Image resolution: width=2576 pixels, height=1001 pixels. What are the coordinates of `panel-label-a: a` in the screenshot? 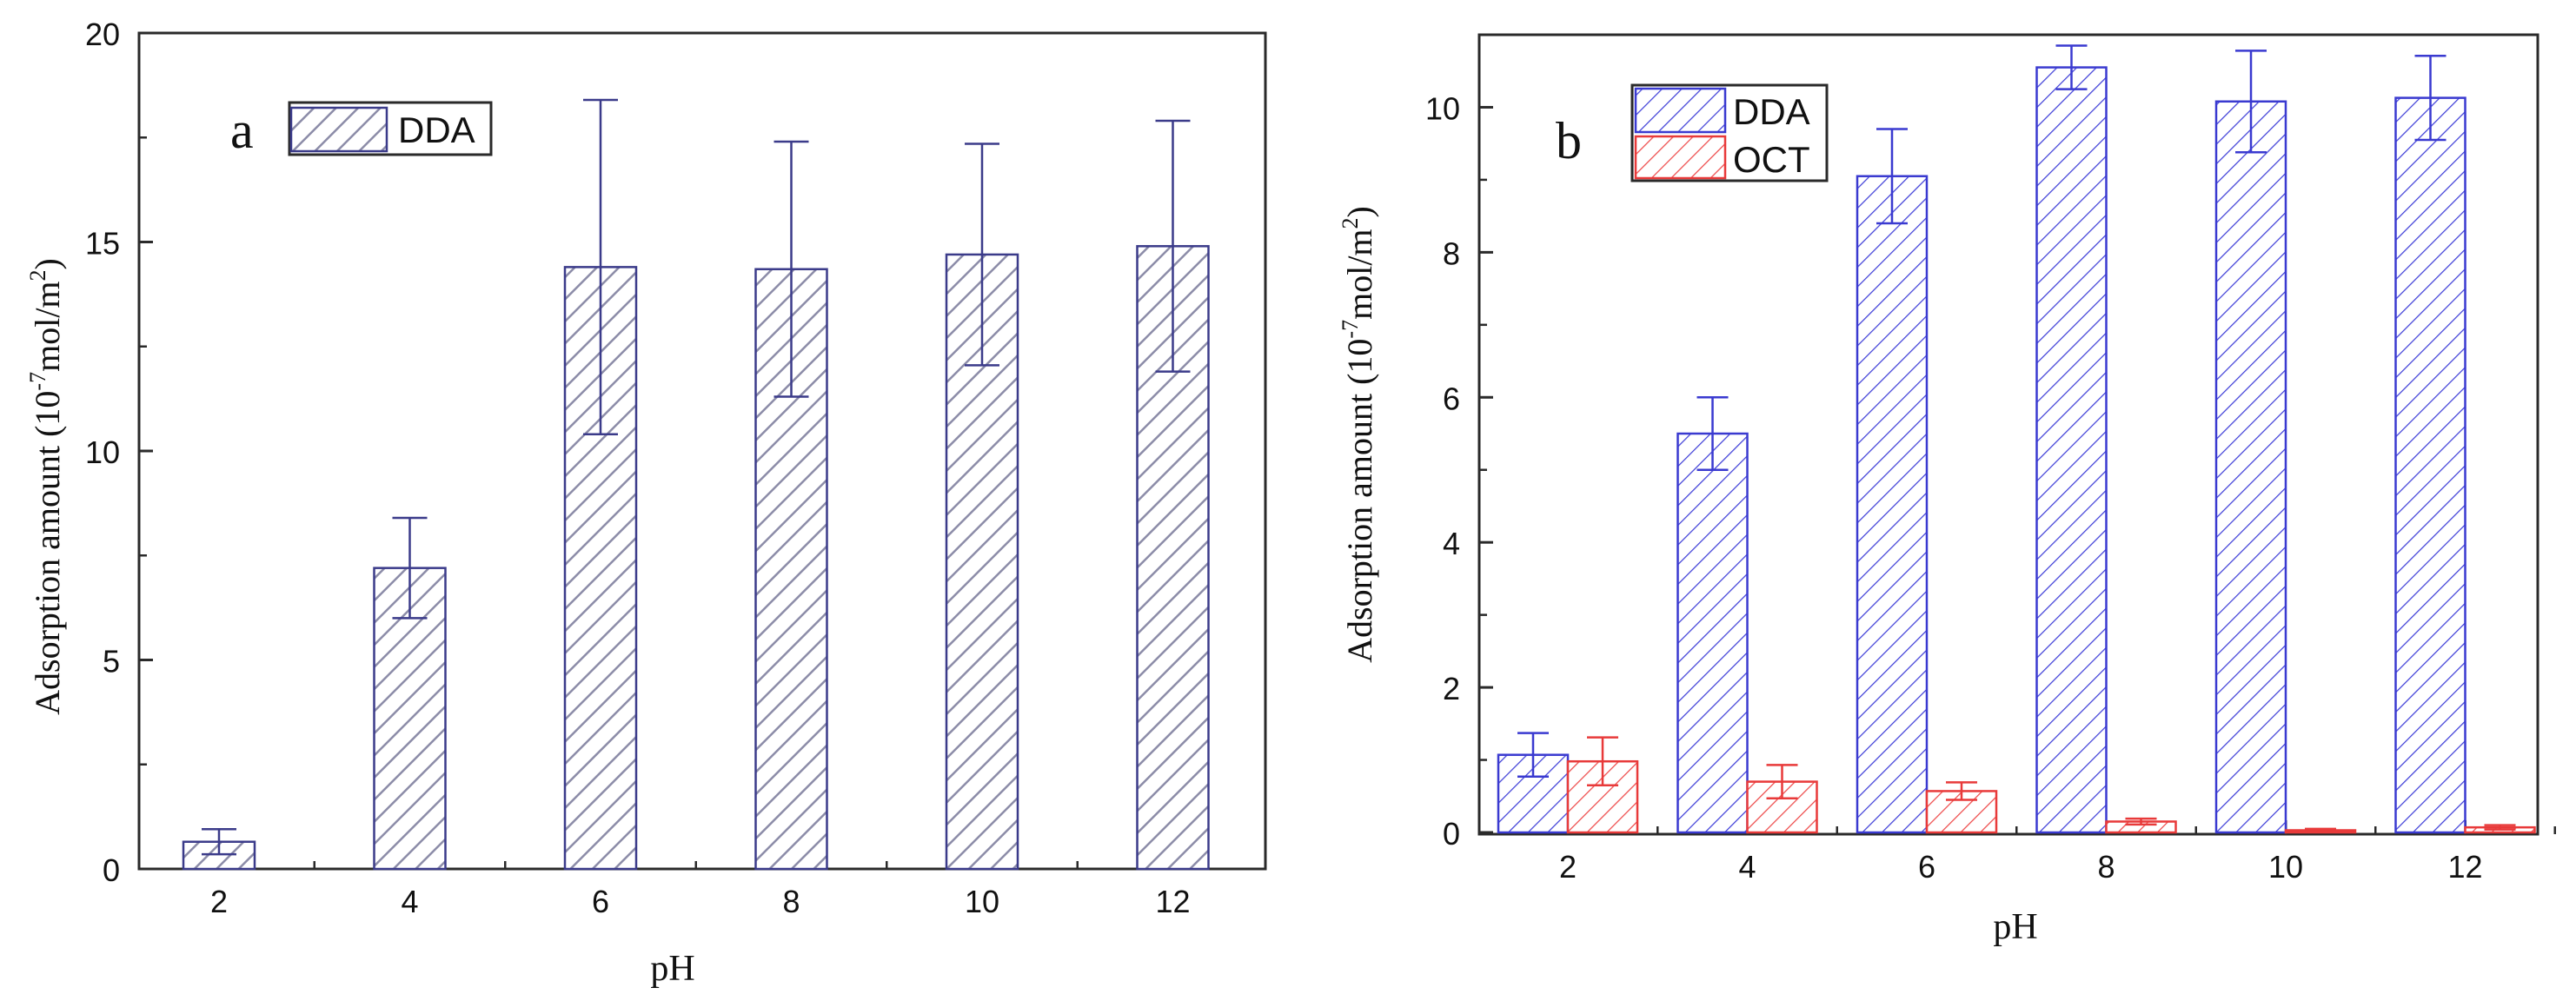 It's located at (242, 131).